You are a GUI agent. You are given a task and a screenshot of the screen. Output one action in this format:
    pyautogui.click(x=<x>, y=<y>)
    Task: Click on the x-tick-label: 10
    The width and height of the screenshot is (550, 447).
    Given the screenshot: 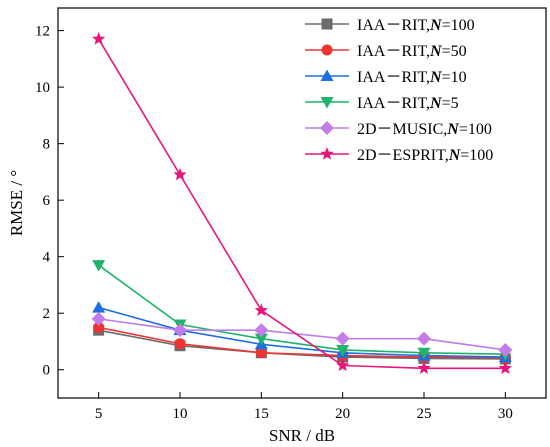 What is the action you would take?
    pyautogui.click(x=180, y=414)
    